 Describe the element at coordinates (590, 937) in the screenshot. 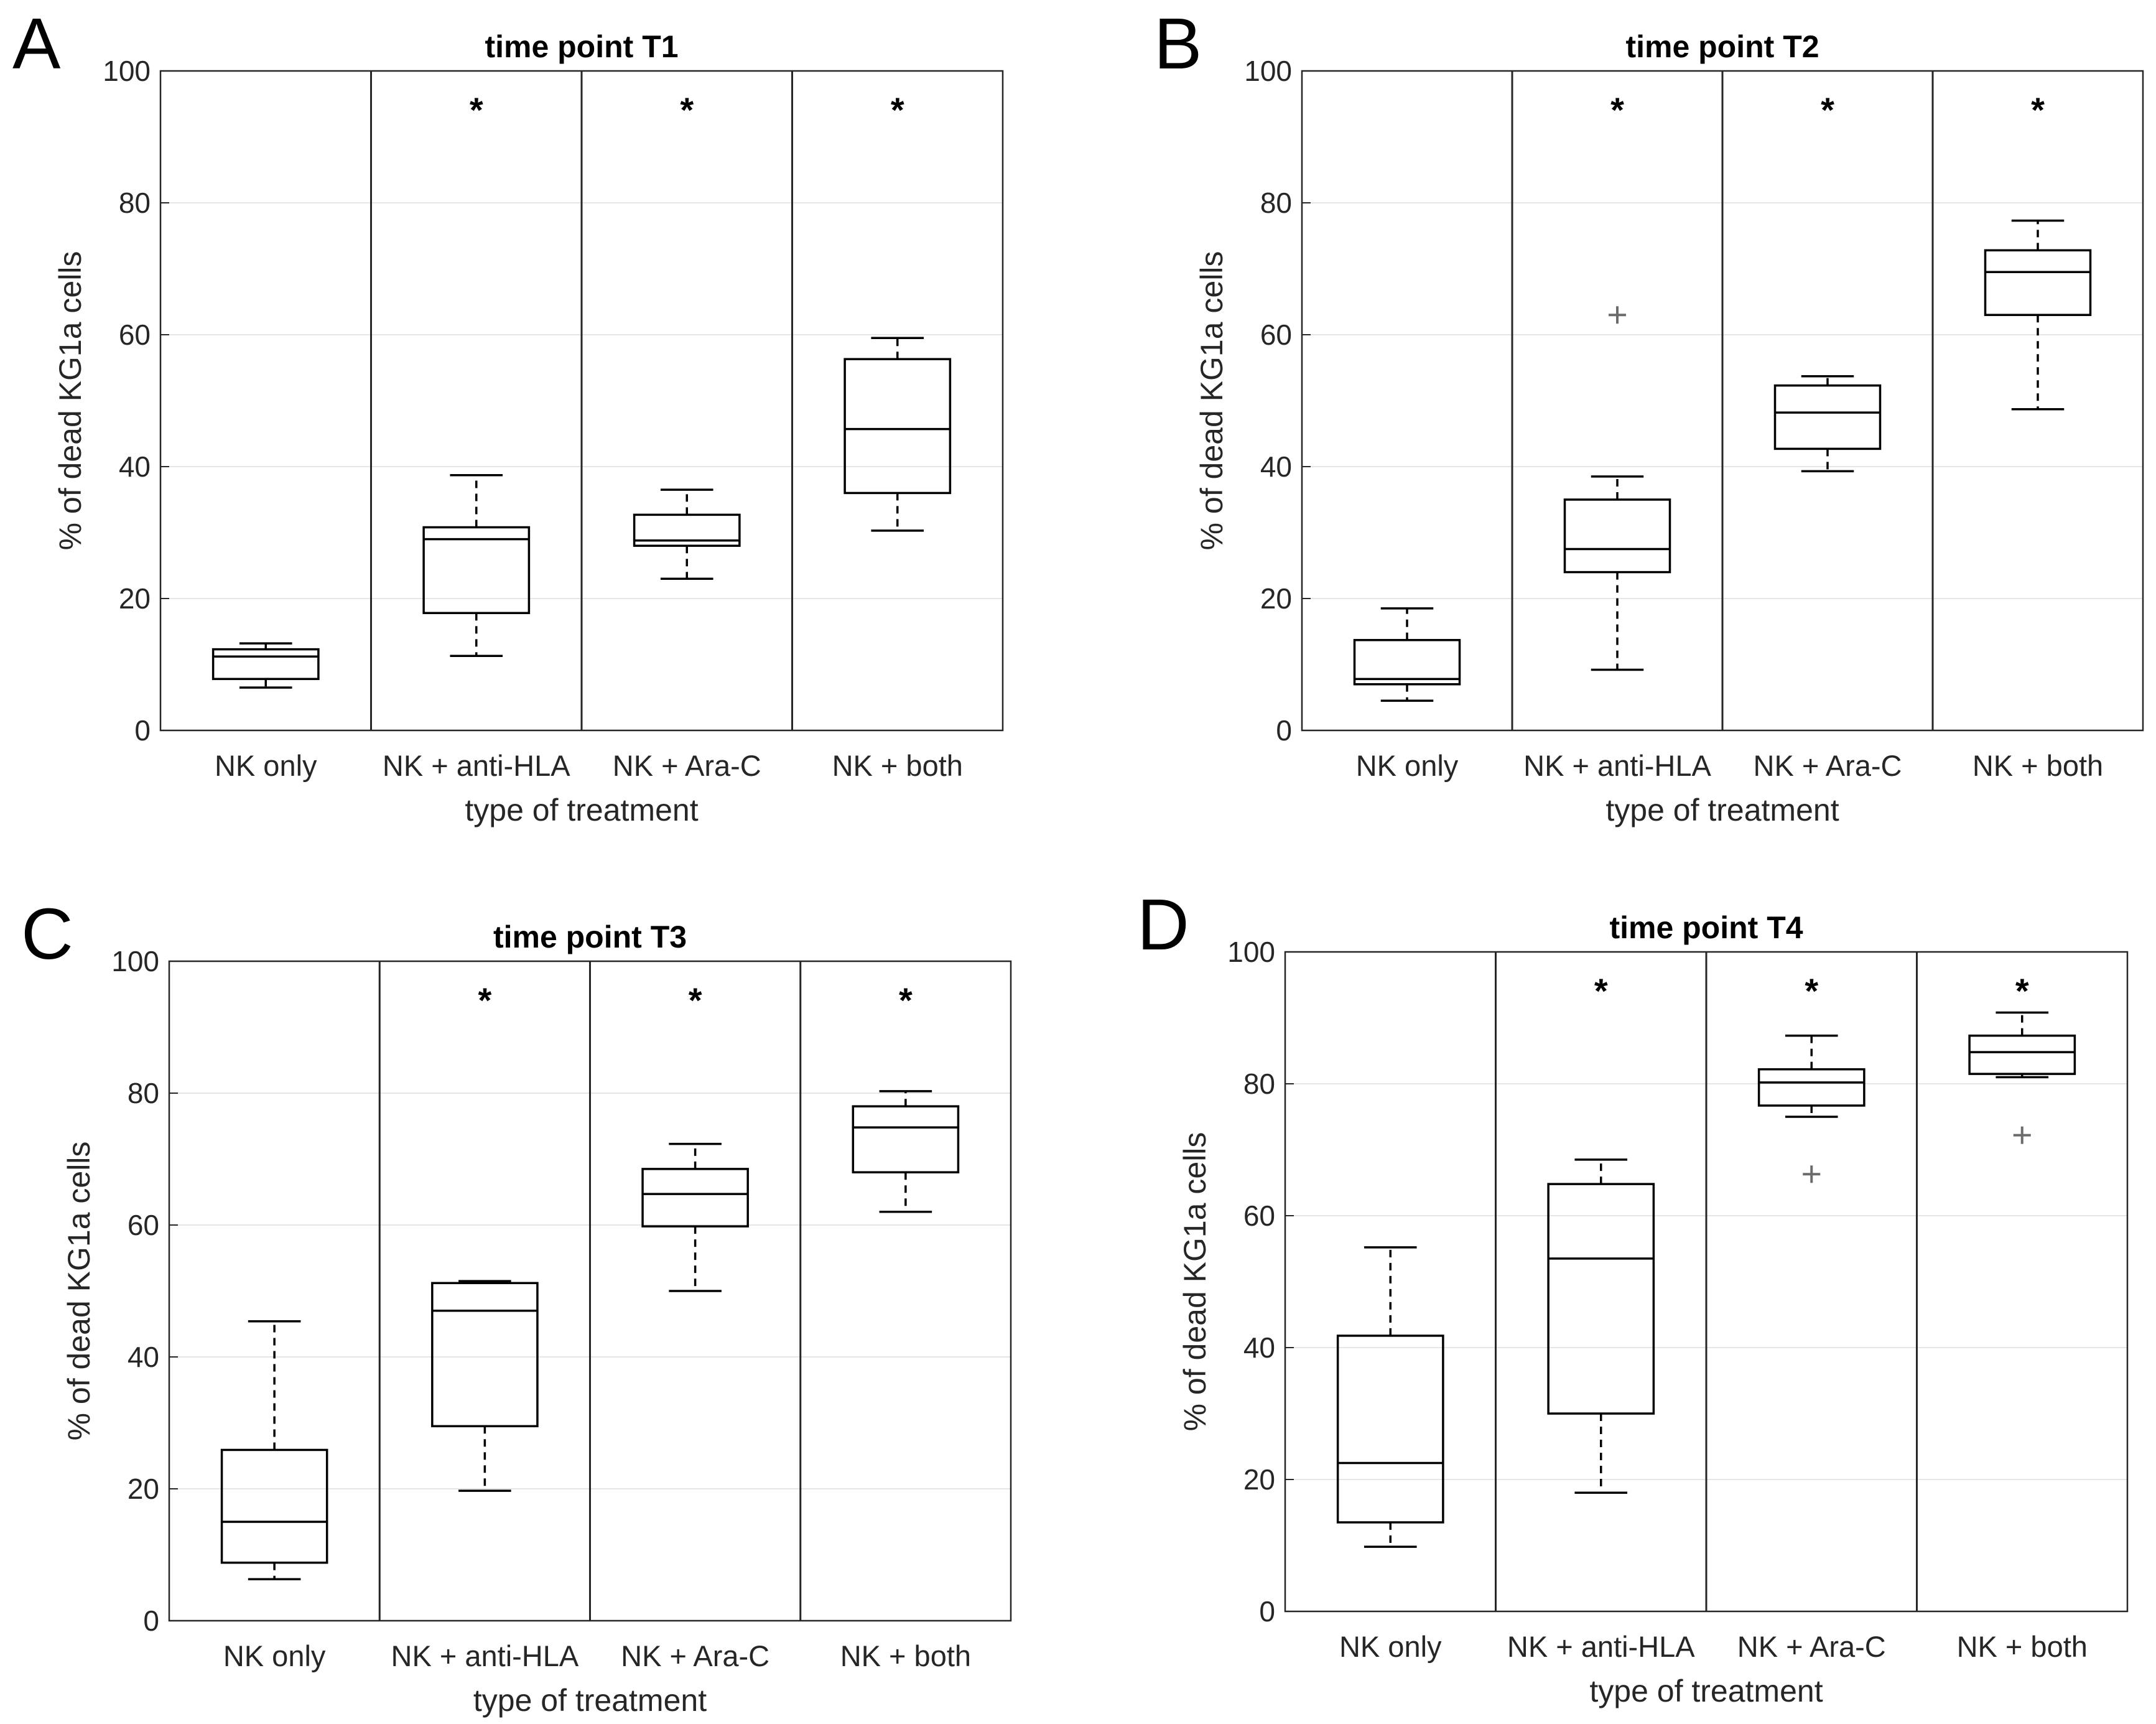

I see `chart-title: time point T3` at that location.